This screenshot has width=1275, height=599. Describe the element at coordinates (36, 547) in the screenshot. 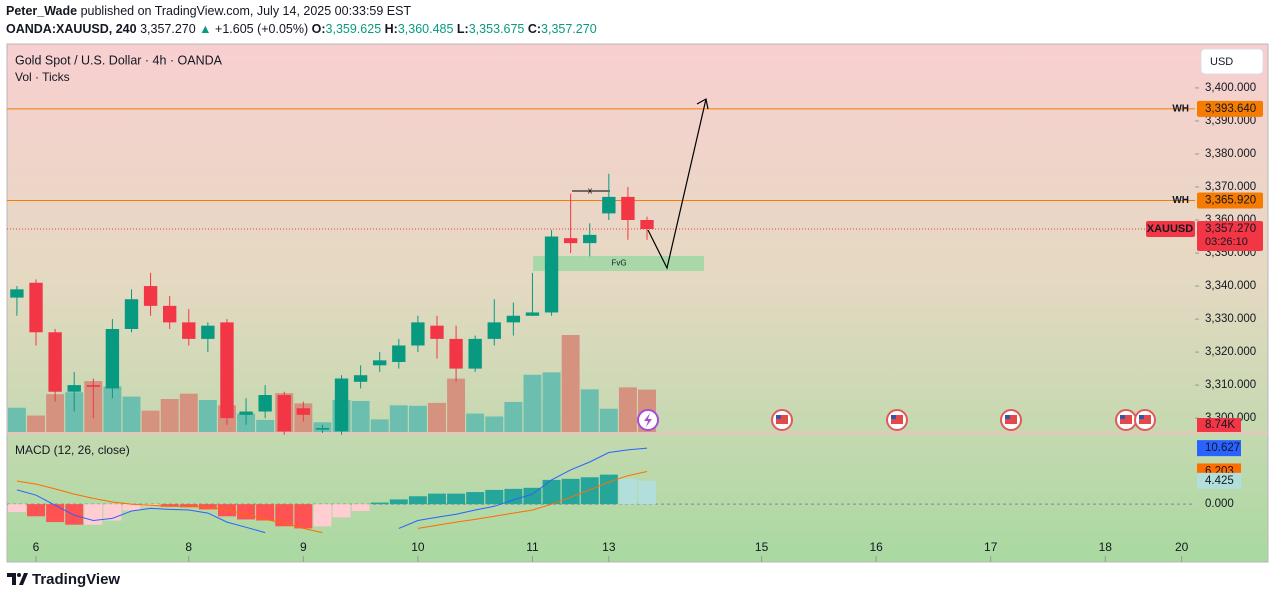

I see `x-tick-label: 6` at that location.